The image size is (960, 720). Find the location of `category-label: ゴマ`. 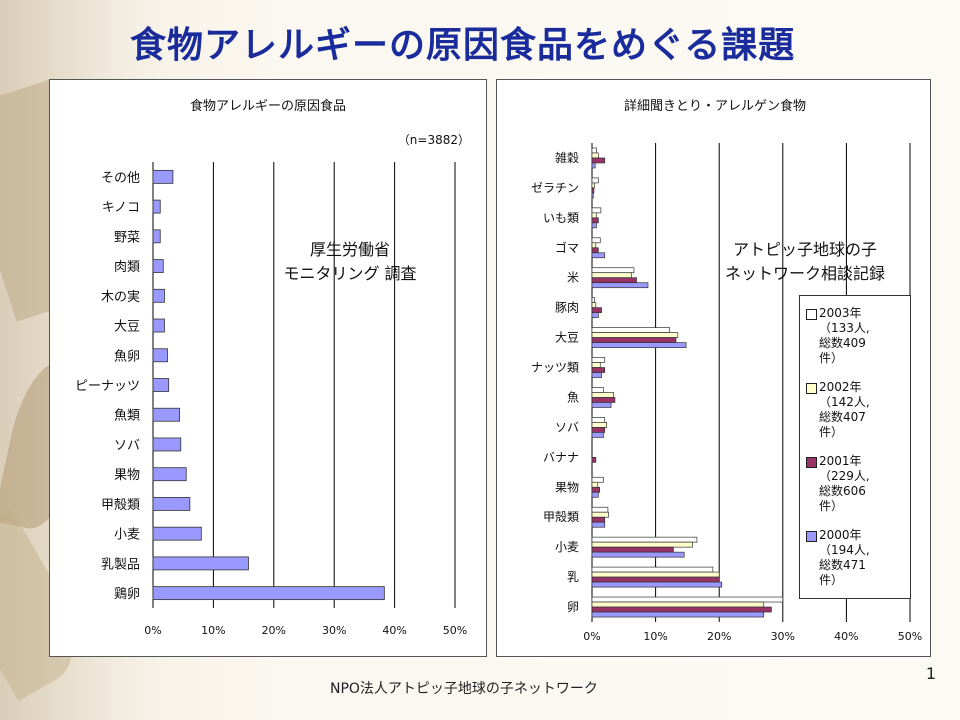

category-label: ゴマ is located at coordinates (567, 247).